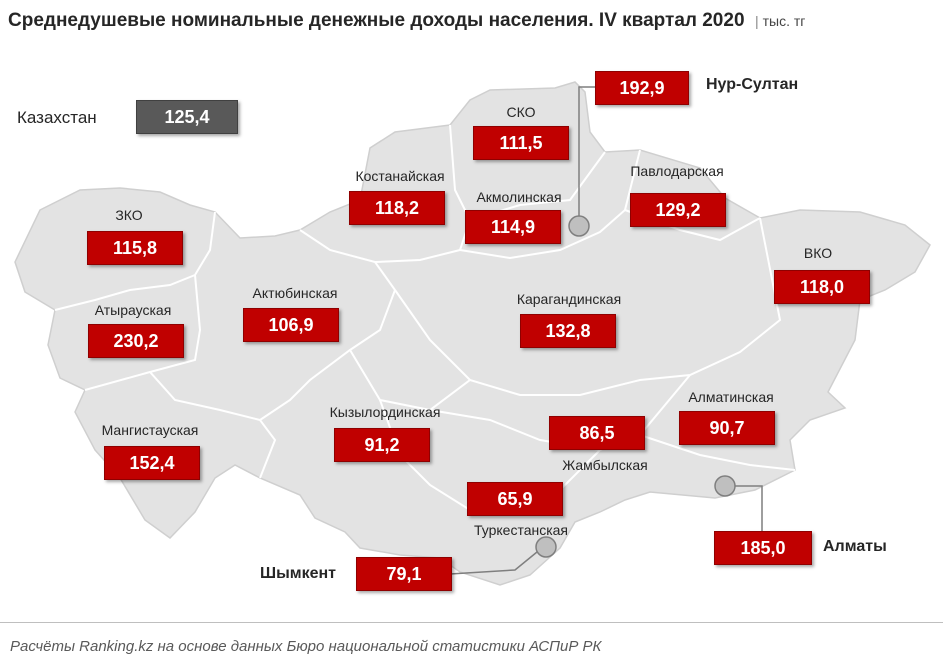 This screenshot has width=943, height=666. Describe the element at coordinates (513, 227) in the screenshot. I see `region-value-akmola: 114,9` at that location.